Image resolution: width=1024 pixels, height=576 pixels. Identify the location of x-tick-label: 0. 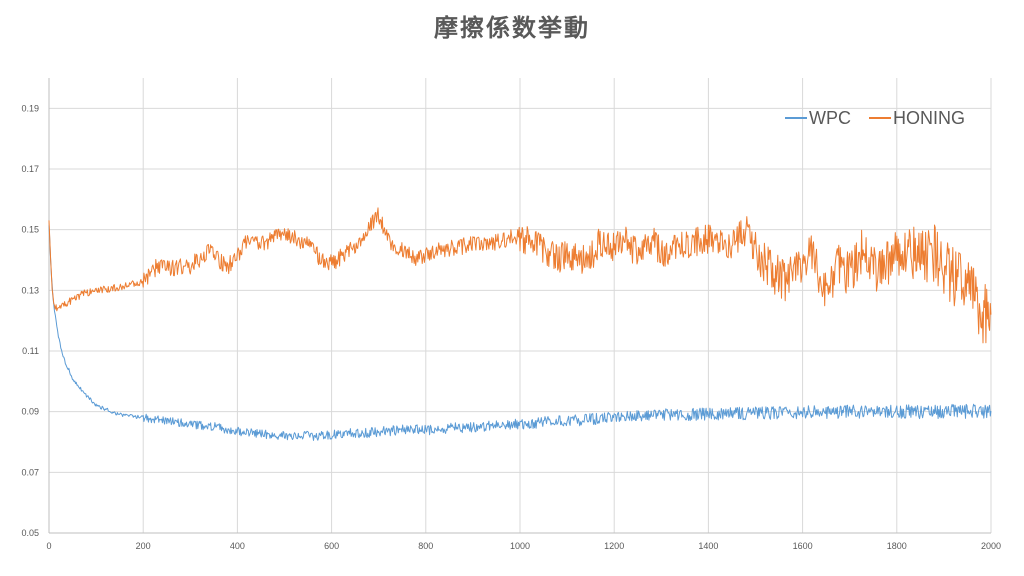
(48, 546).